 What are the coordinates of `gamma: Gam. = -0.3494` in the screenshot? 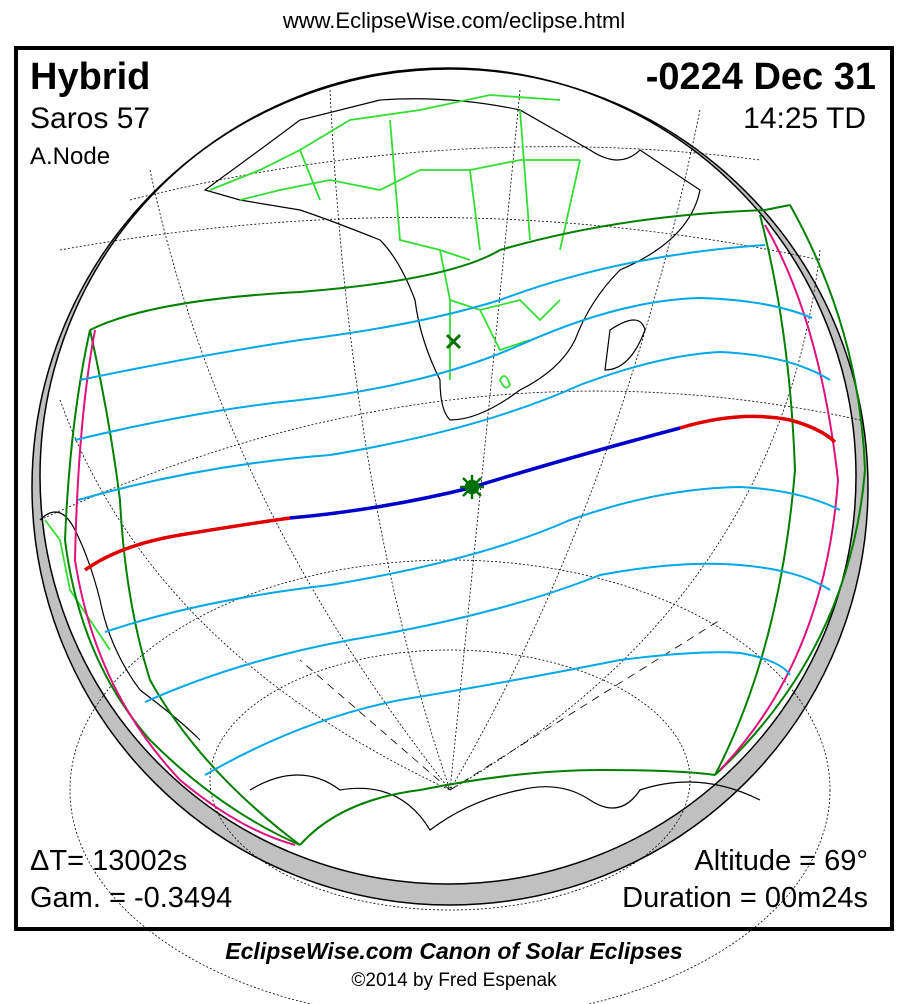 It's located at (131, 898).